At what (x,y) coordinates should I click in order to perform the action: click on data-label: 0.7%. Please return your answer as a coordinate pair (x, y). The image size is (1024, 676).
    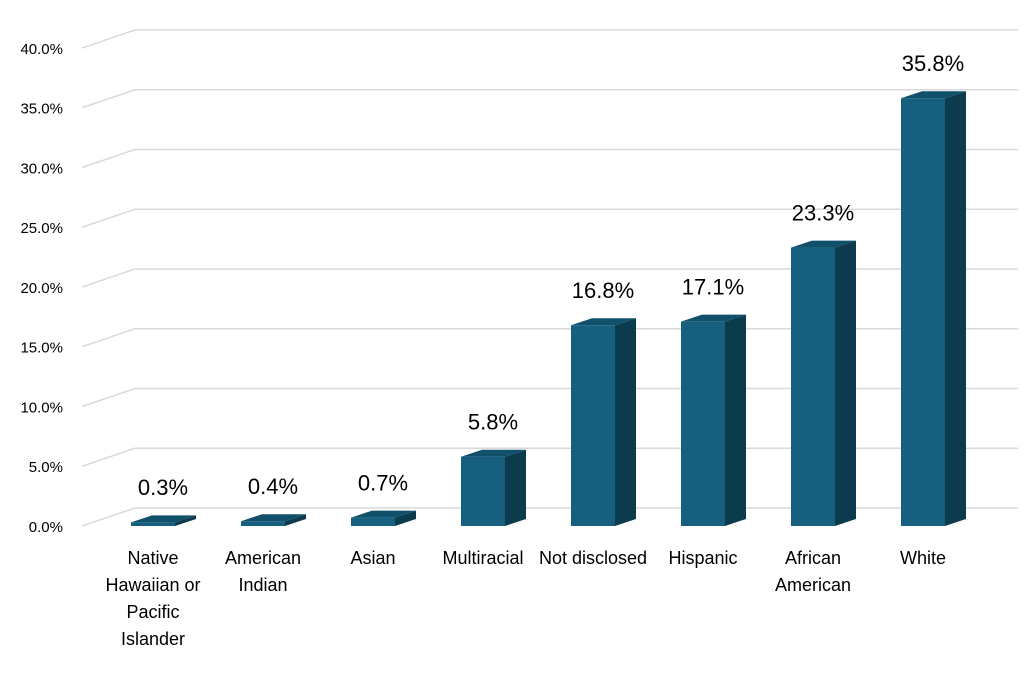
    Looking at the image, I should click on (383, 482).